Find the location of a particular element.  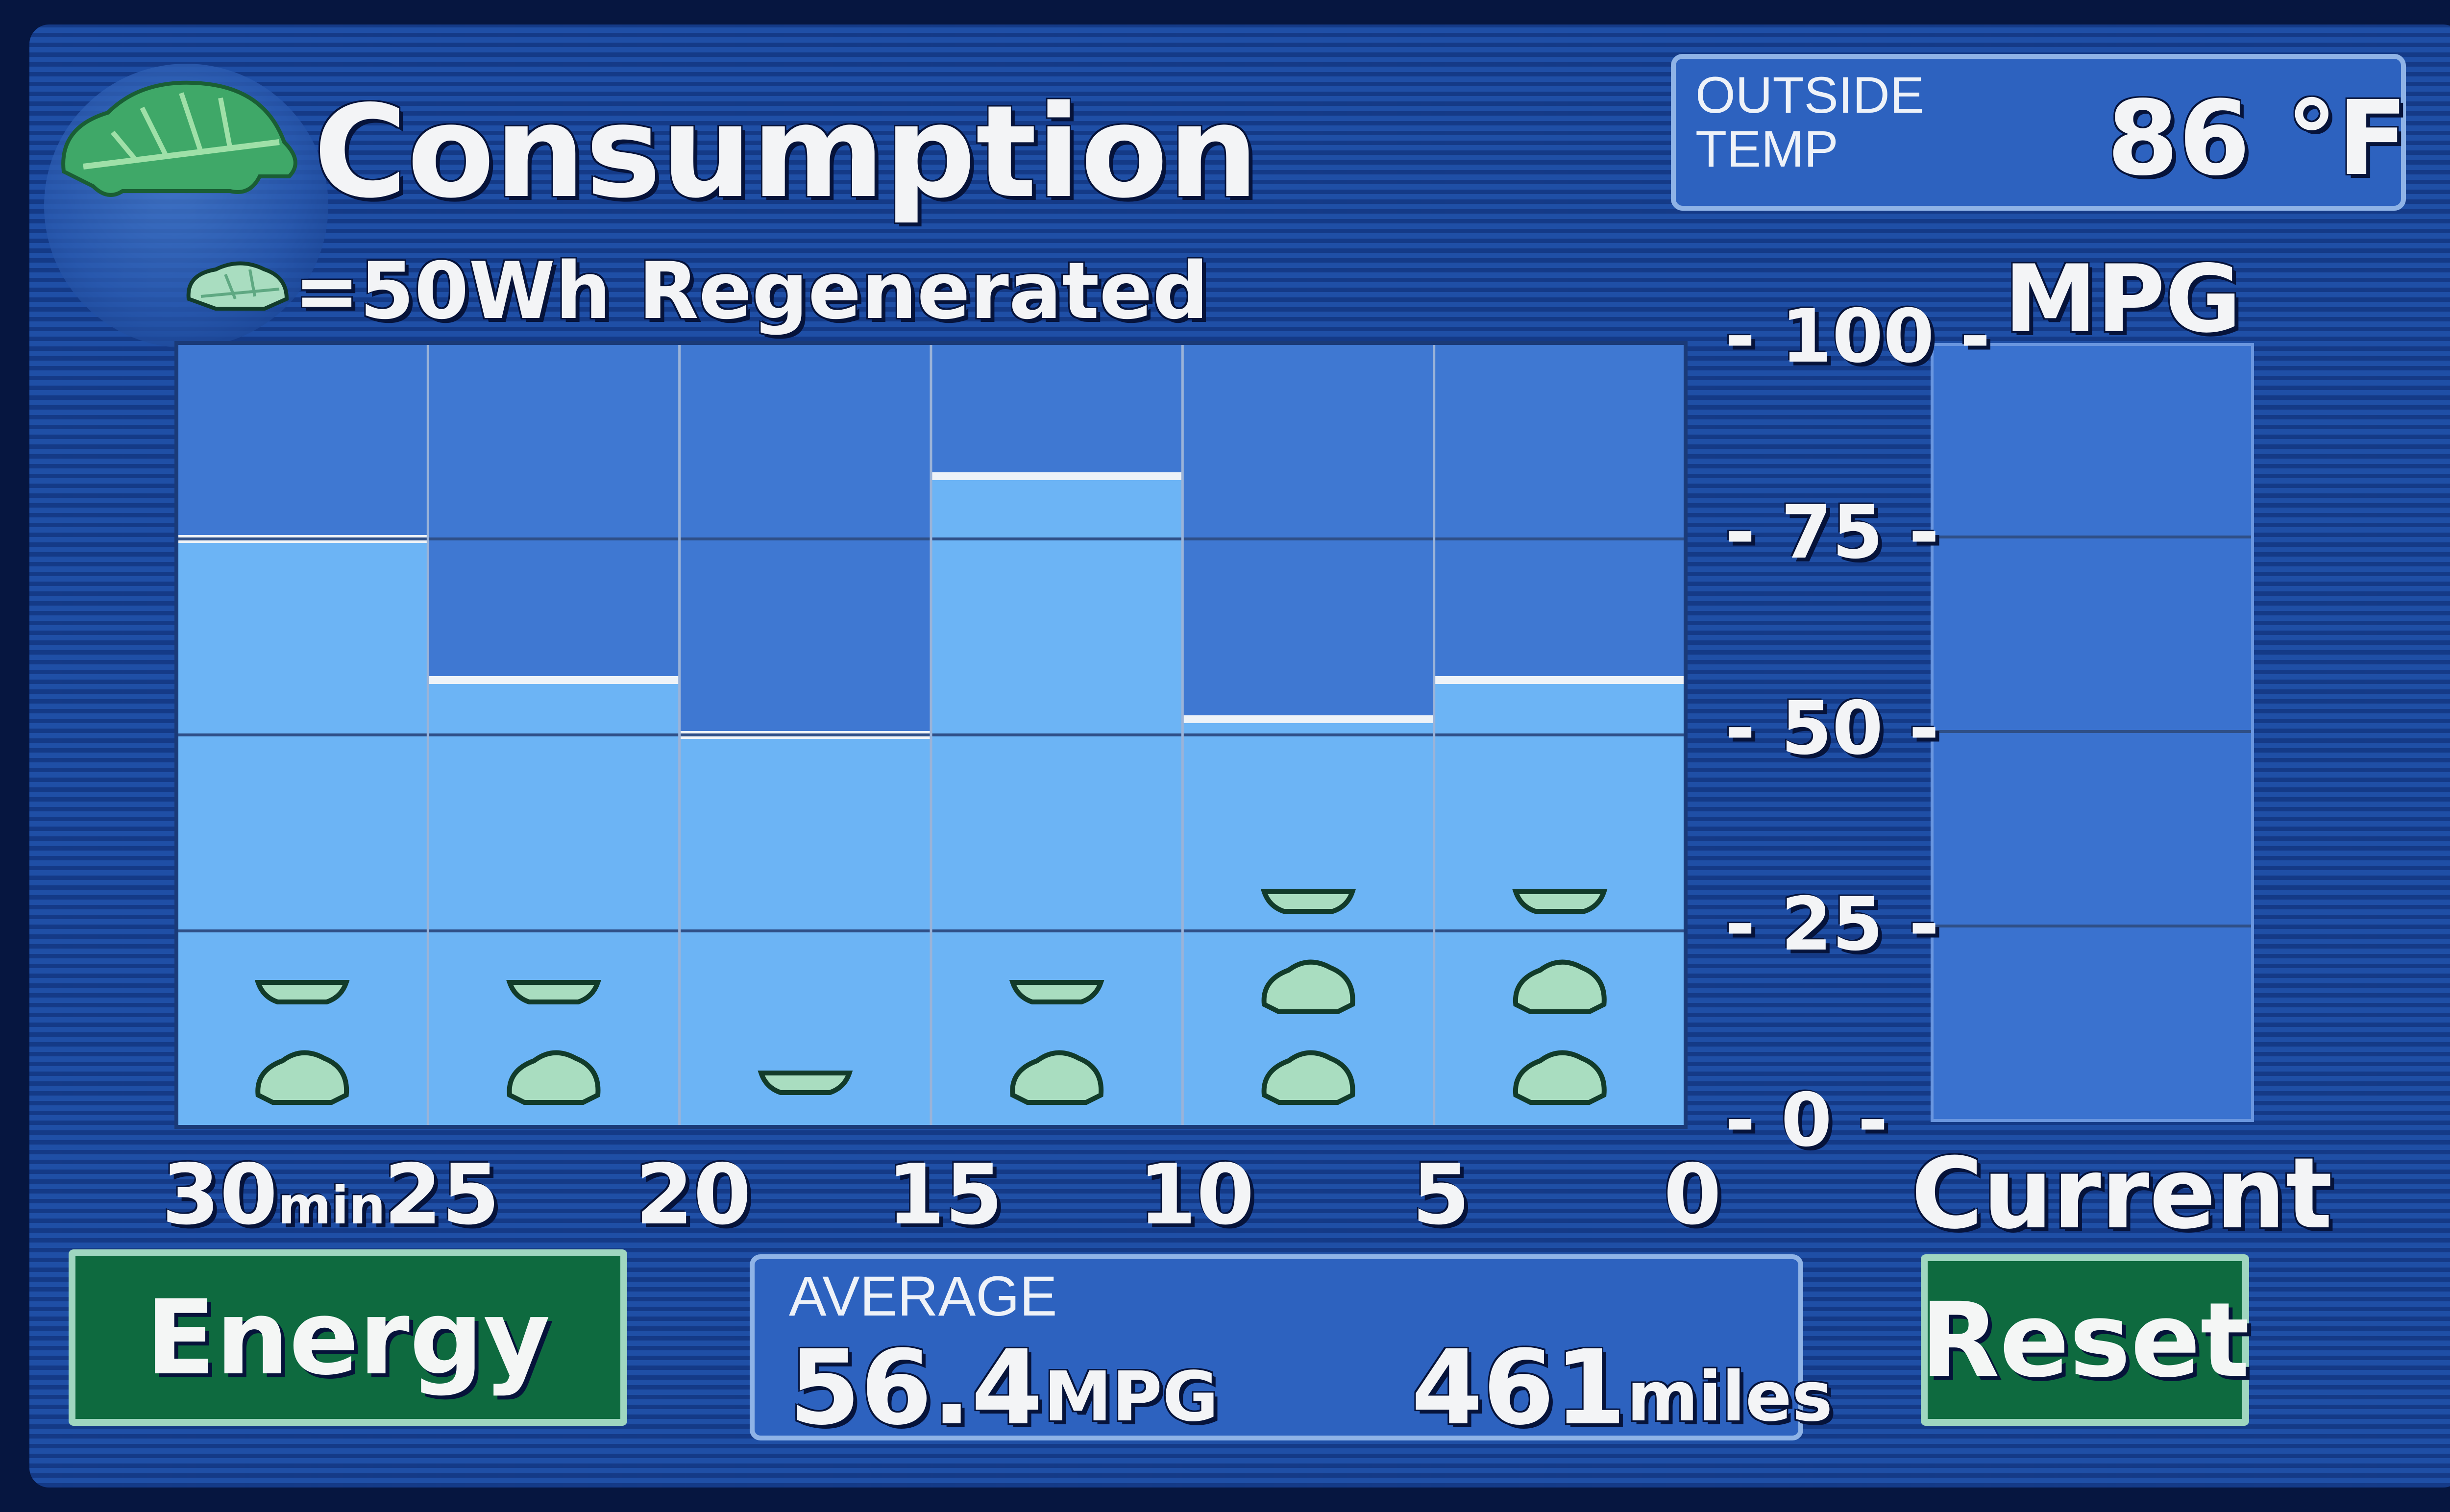

y-tick-label: - 25 - is located at coordinates (1832, 924).